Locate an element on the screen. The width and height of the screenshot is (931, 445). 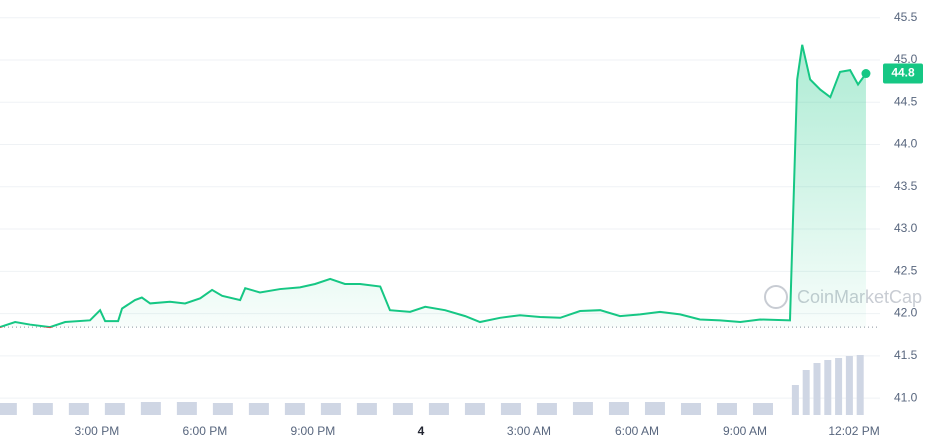
y-tick-label: 43.5 is located at coordinates (906, 186).